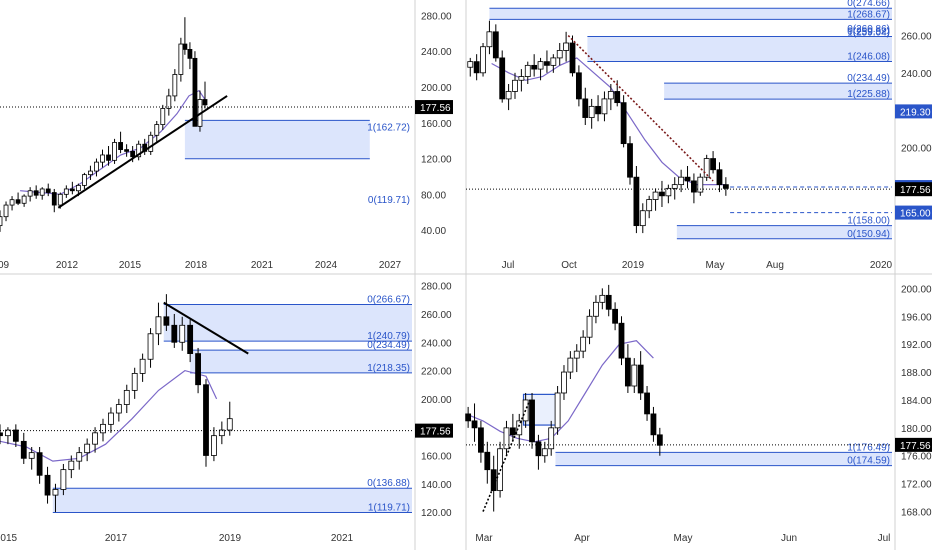  Describe the element at coordinates (484, 538) in the screenshot. I see `x-tick-label: Mar` at that location.